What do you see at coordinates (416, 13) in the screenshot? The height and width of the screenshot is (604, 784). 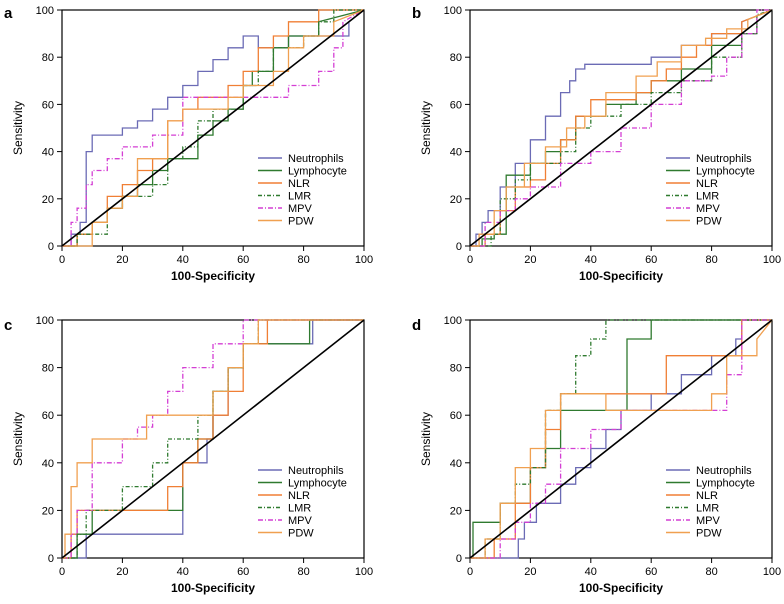 I see `panel-label: b` at bounding box center [416, 13].